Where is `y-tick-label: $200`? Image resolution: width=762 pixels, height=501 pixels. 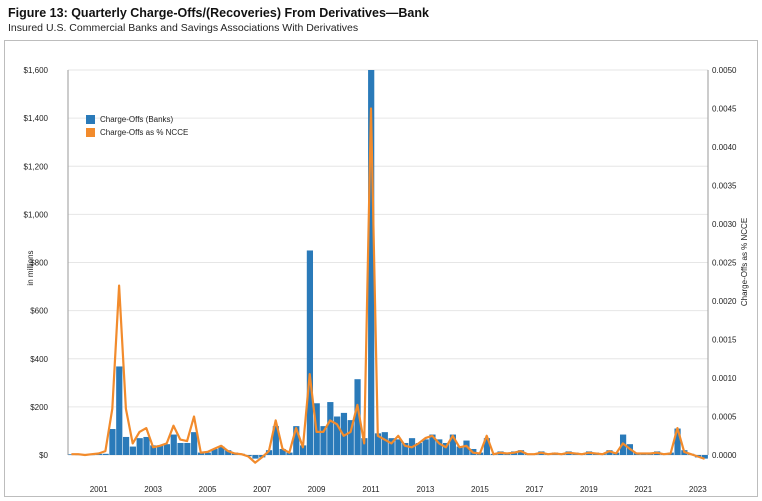
y-tick-label: $200 is located at coordinates (39, 407).